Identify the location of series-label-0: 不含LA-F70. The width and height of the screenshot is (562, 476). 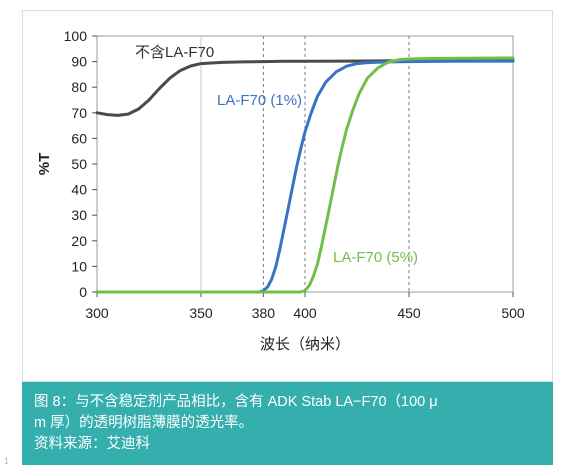
(174, 52).